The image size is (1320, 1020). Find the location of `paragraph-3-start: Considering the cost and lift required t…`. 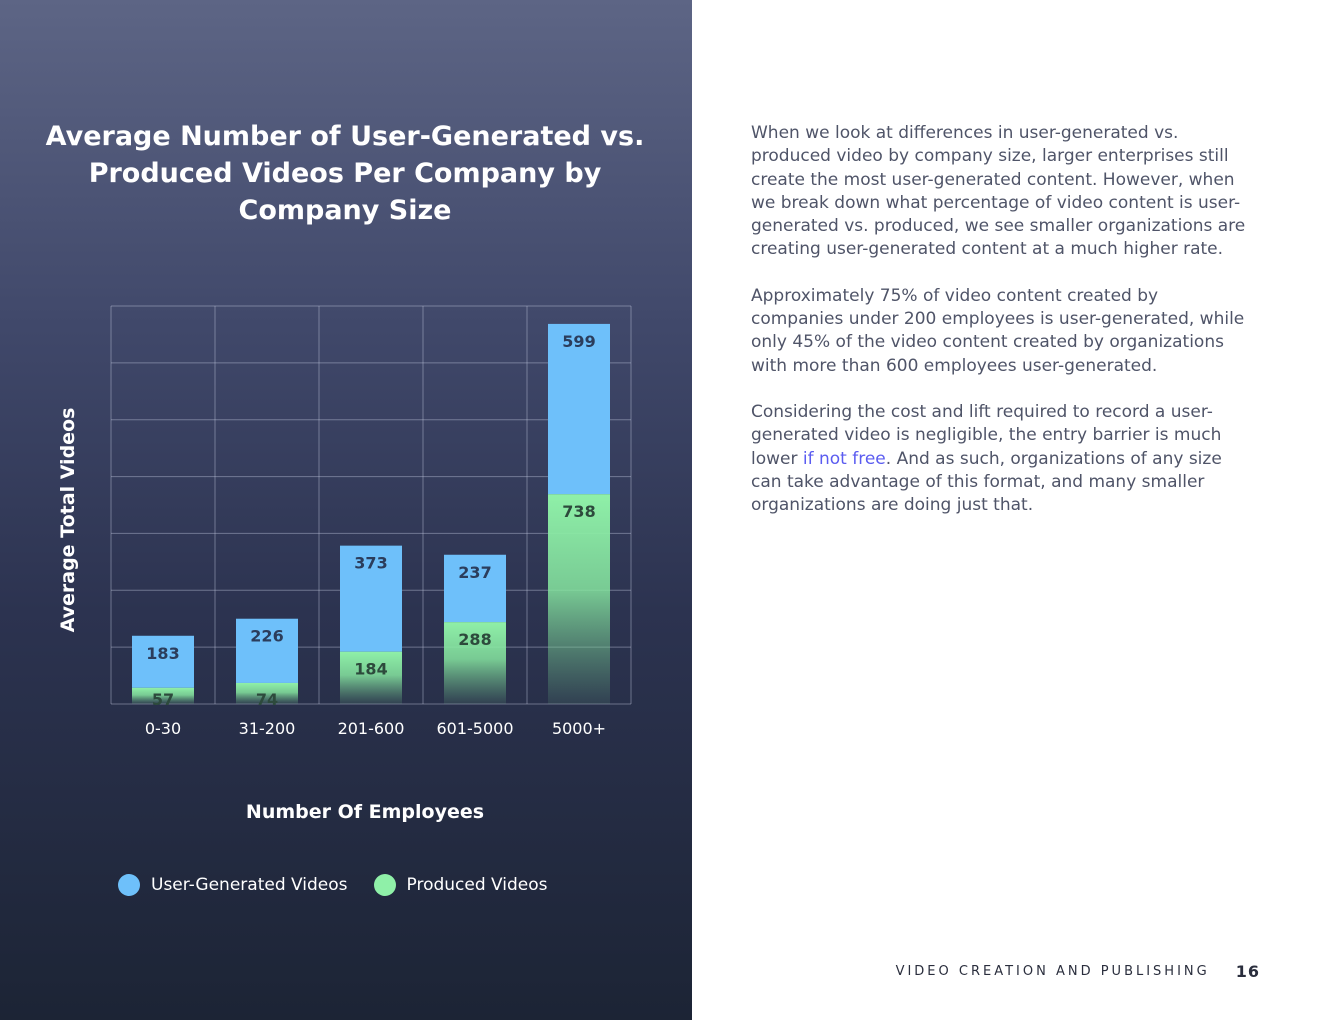

paragraph-3-start: Considering the cost and lift required t… is located at coordinates (986, 435).